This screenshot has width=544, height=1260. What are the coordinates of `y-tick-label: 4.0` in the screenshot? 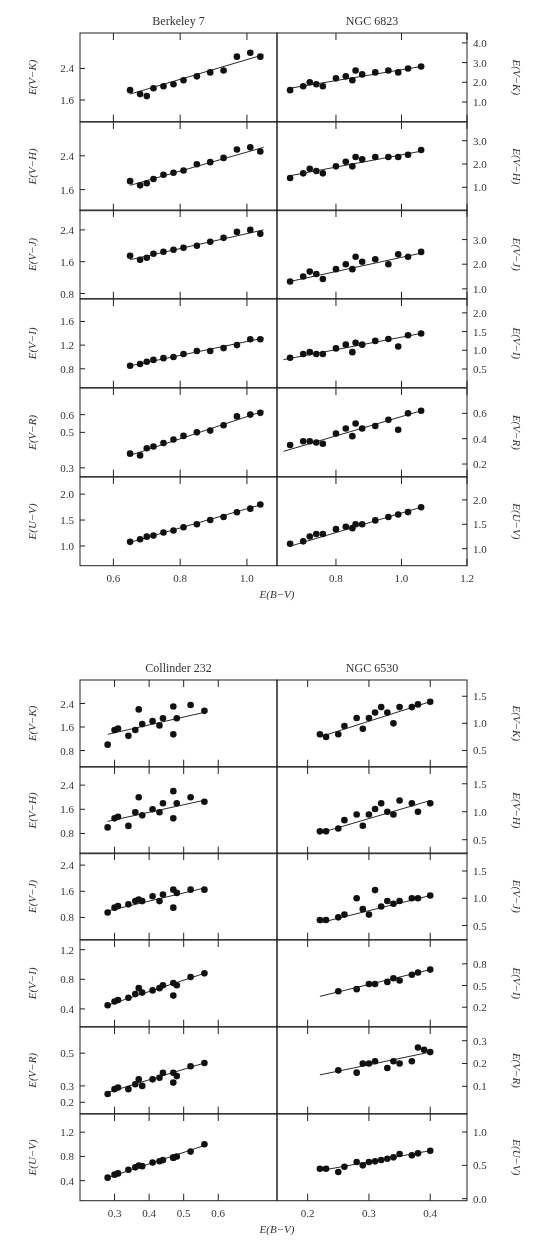 It's located at (480, 42).